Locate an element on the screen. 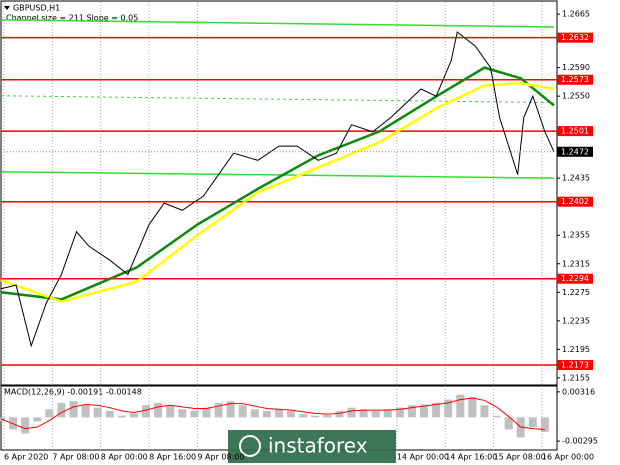 The width and height of the screenshot is (620, 465). y-tick-label: 0.00316 is located at coordinates (578, 391).